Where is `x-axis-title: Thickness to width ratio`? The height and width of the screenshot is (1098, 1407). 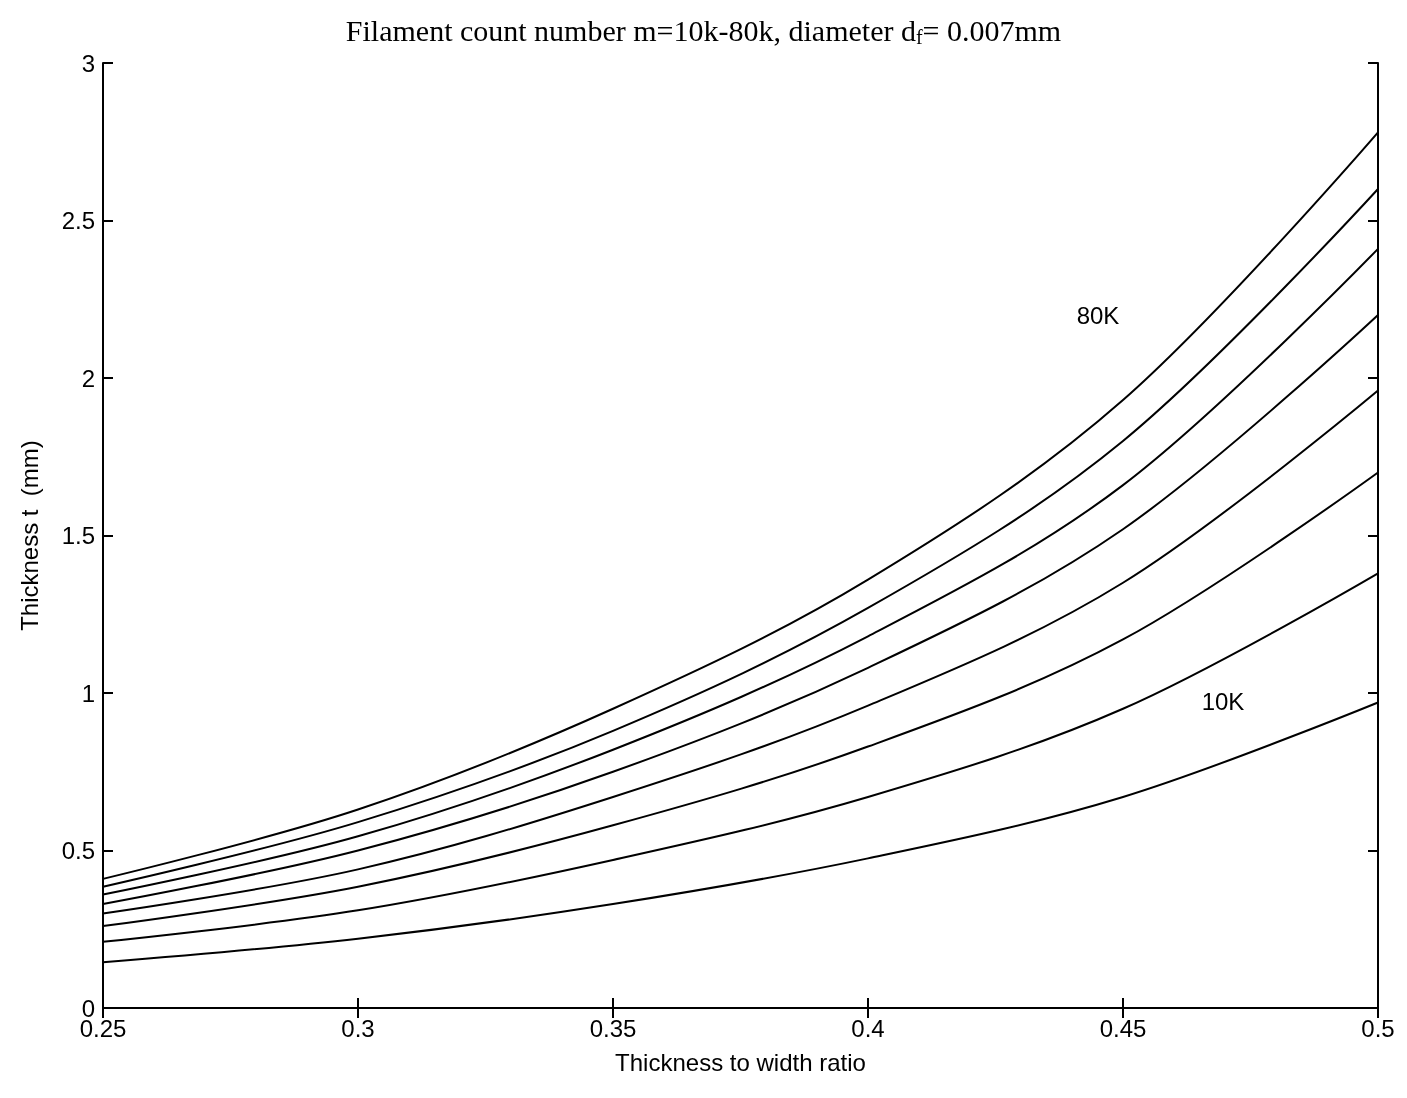 x-axis-title: Thickness to width ratio is located at coordinates (740, 1062).